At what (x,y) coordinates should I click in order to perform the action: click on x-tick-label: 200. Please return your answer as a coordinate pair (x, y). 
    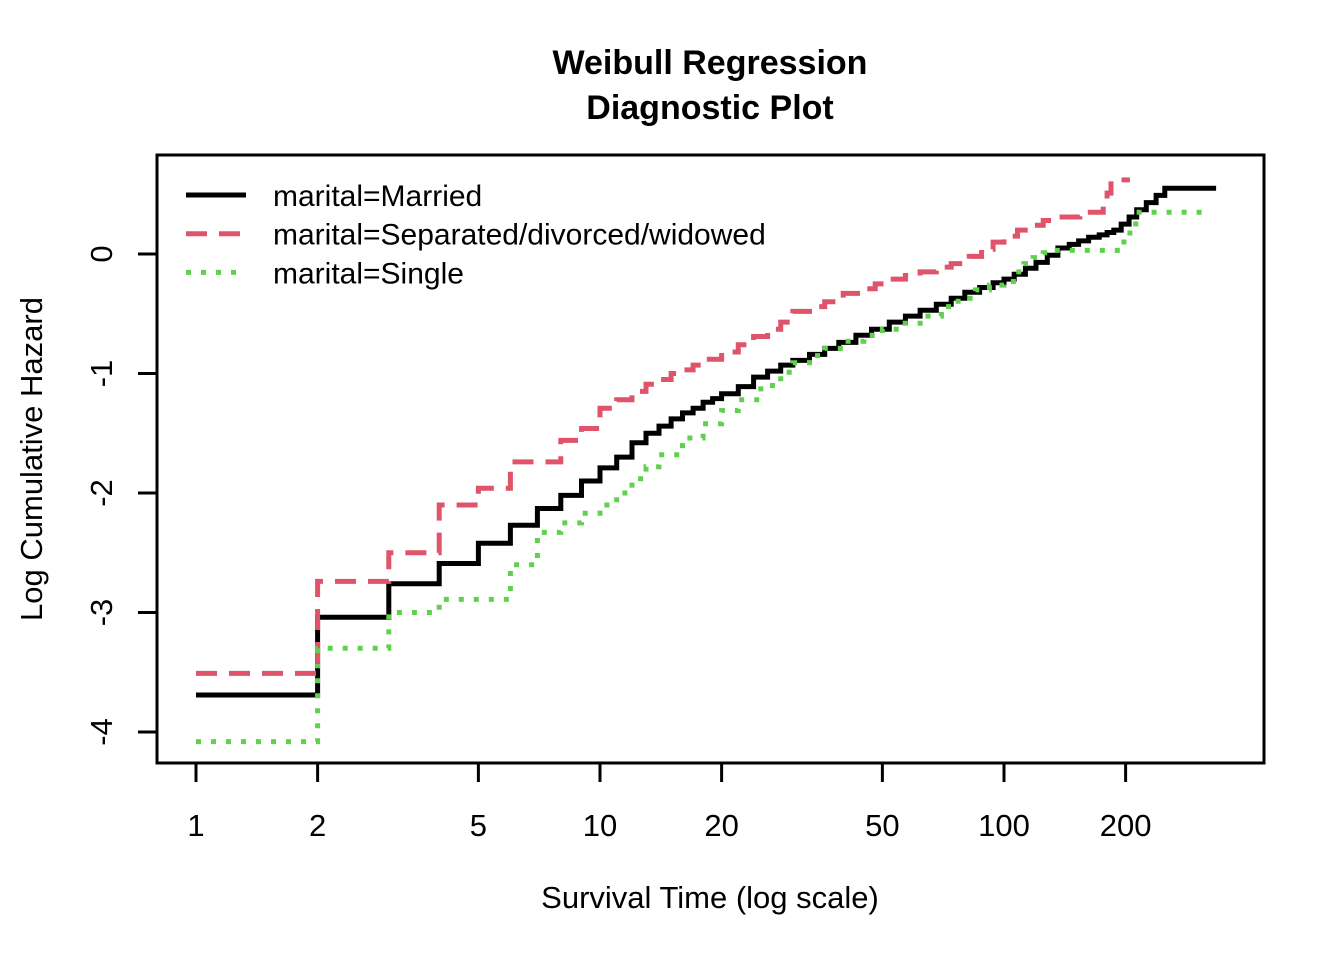
    Looking at the image, I should click on (1126, 825).